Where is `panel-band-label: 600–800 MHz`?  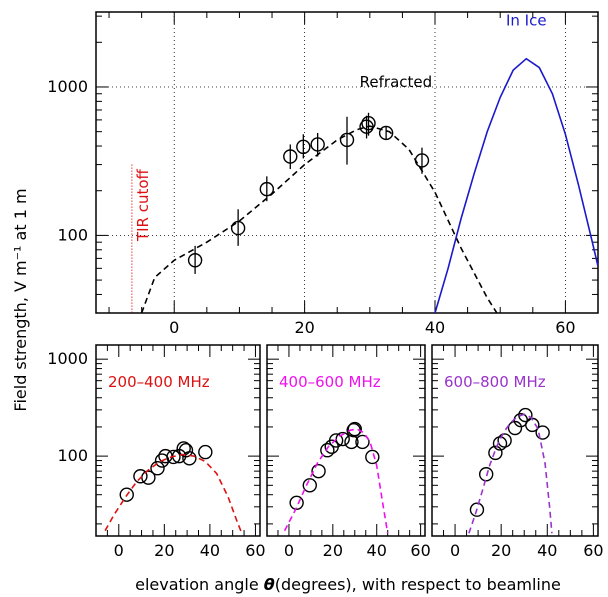
panel-band-label: 600–800 MHz is located at coordinates (495, 382).